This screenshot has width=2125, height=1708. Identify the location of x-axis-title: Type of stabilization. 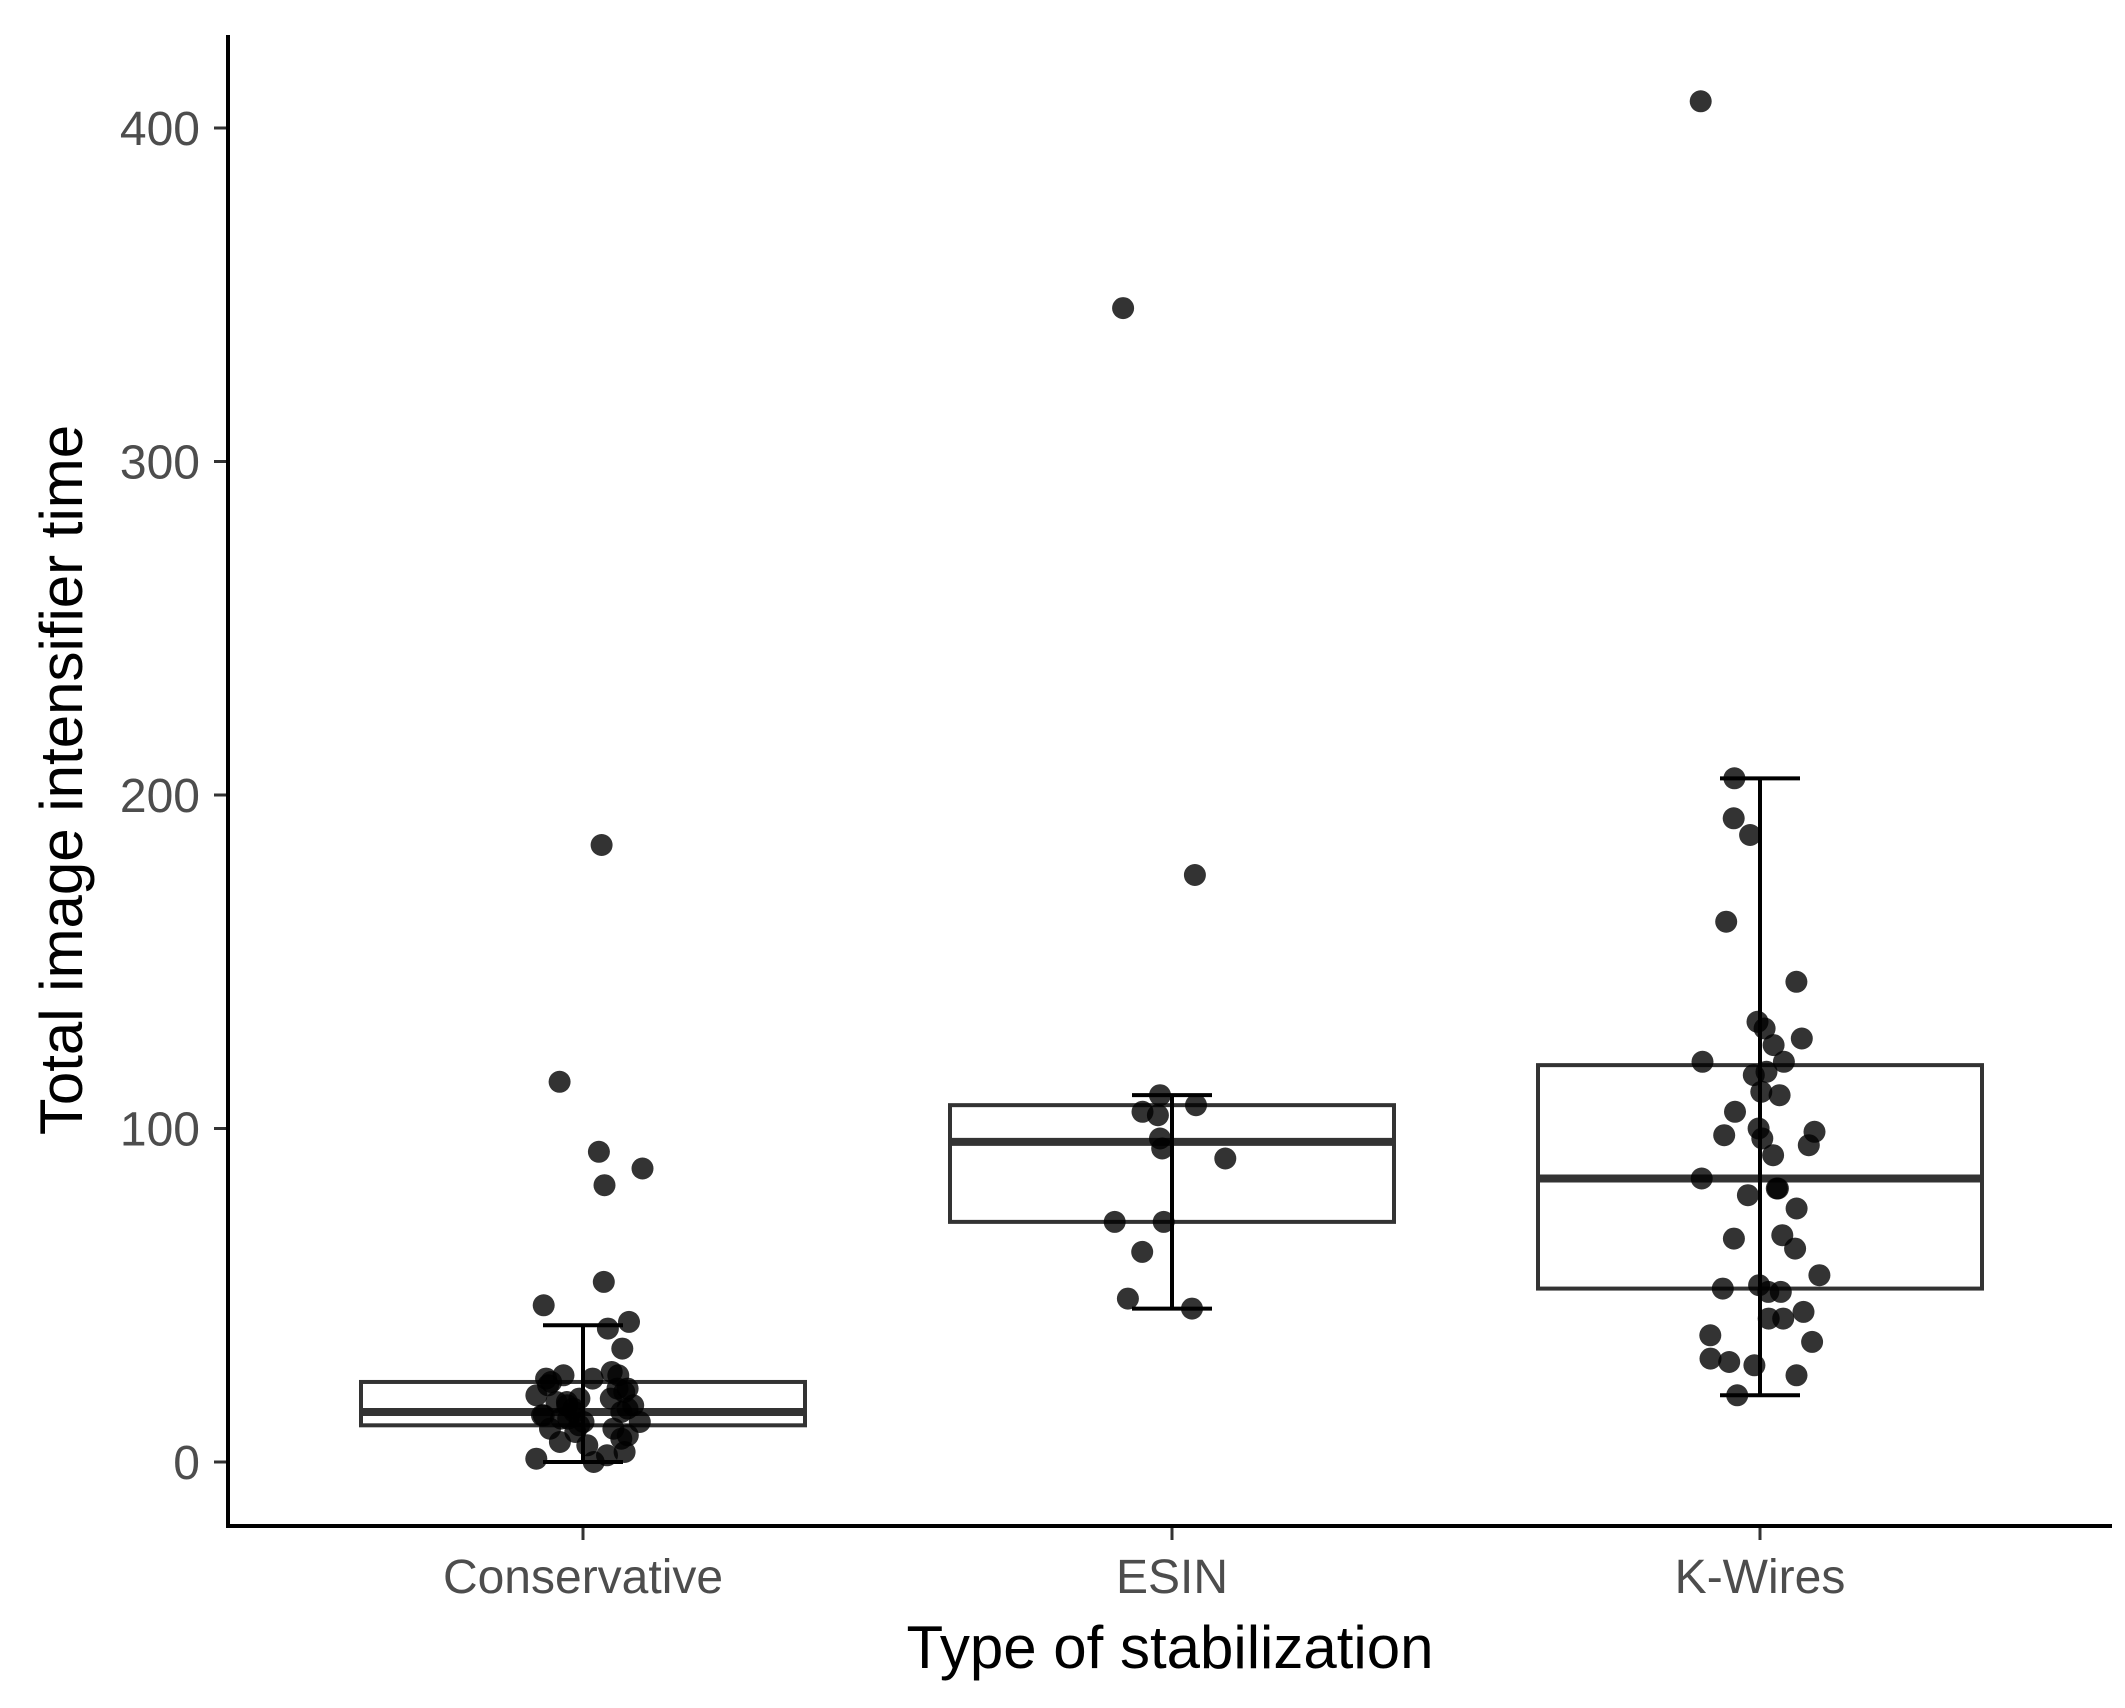
(1170, 1647).